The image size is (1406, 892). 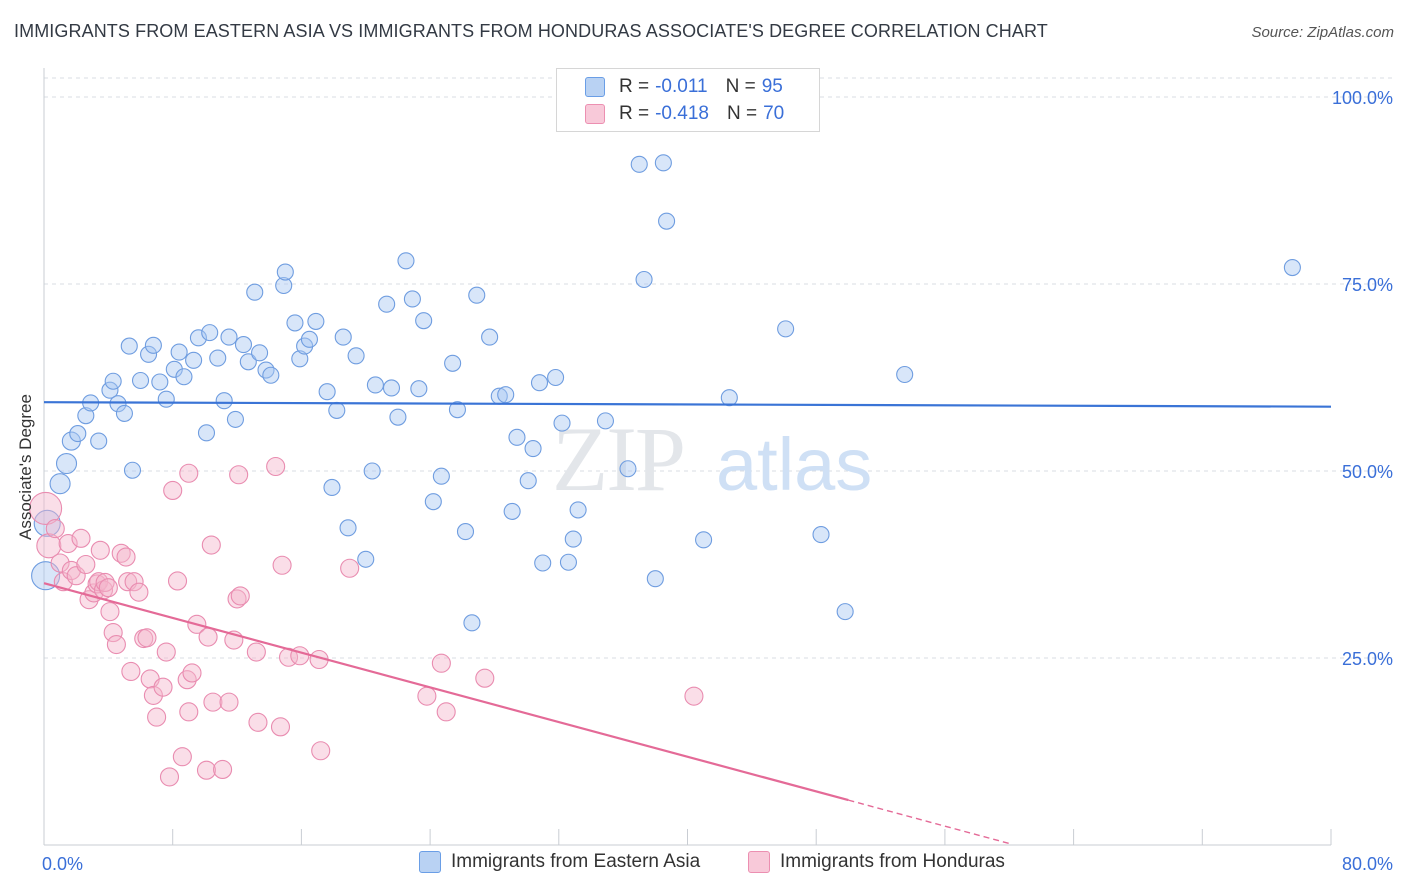 What do you see at coordinates (774, 113) in the screenshot?
I see `legend-n-value: 70` at bounding box center [774, 113].